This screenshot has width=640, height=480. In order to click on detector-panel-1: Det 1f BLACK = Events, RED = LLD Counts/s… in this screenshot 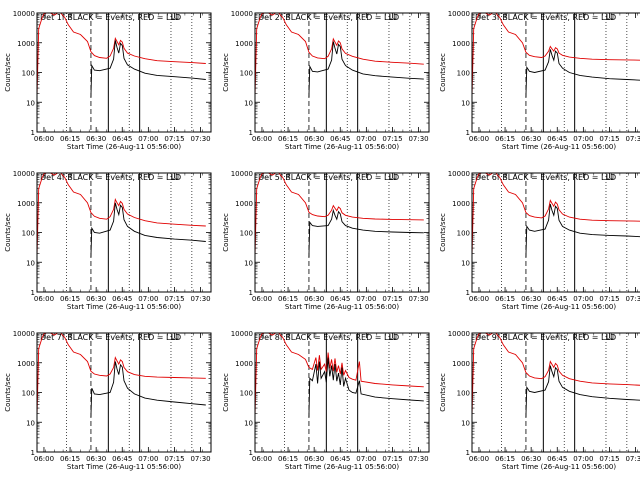, I will do `click(108, 80)`.